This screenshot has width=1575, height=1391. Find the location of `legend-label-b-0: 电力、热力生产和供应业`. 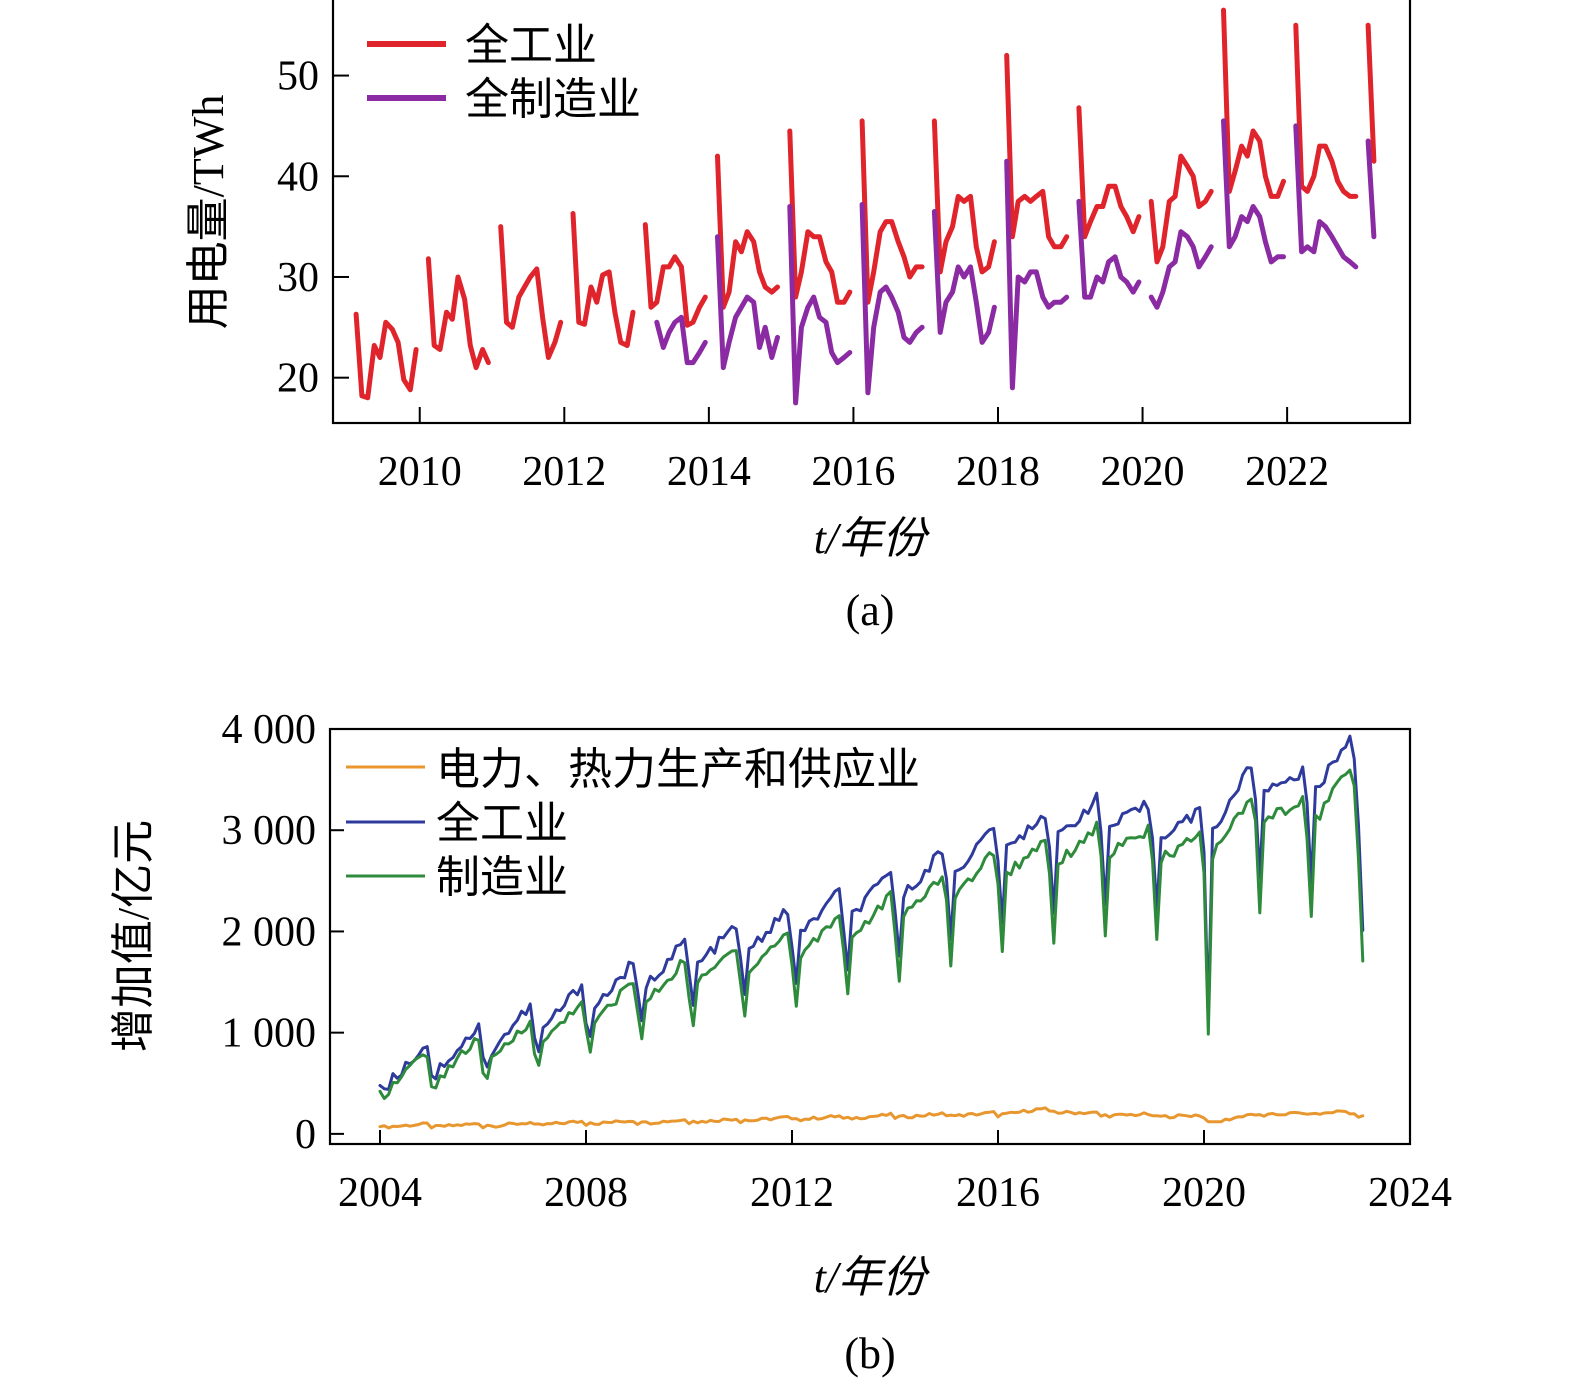

legend-label-b-0: 电力、热力生产和供应业 is located at coordinates (678, 769).